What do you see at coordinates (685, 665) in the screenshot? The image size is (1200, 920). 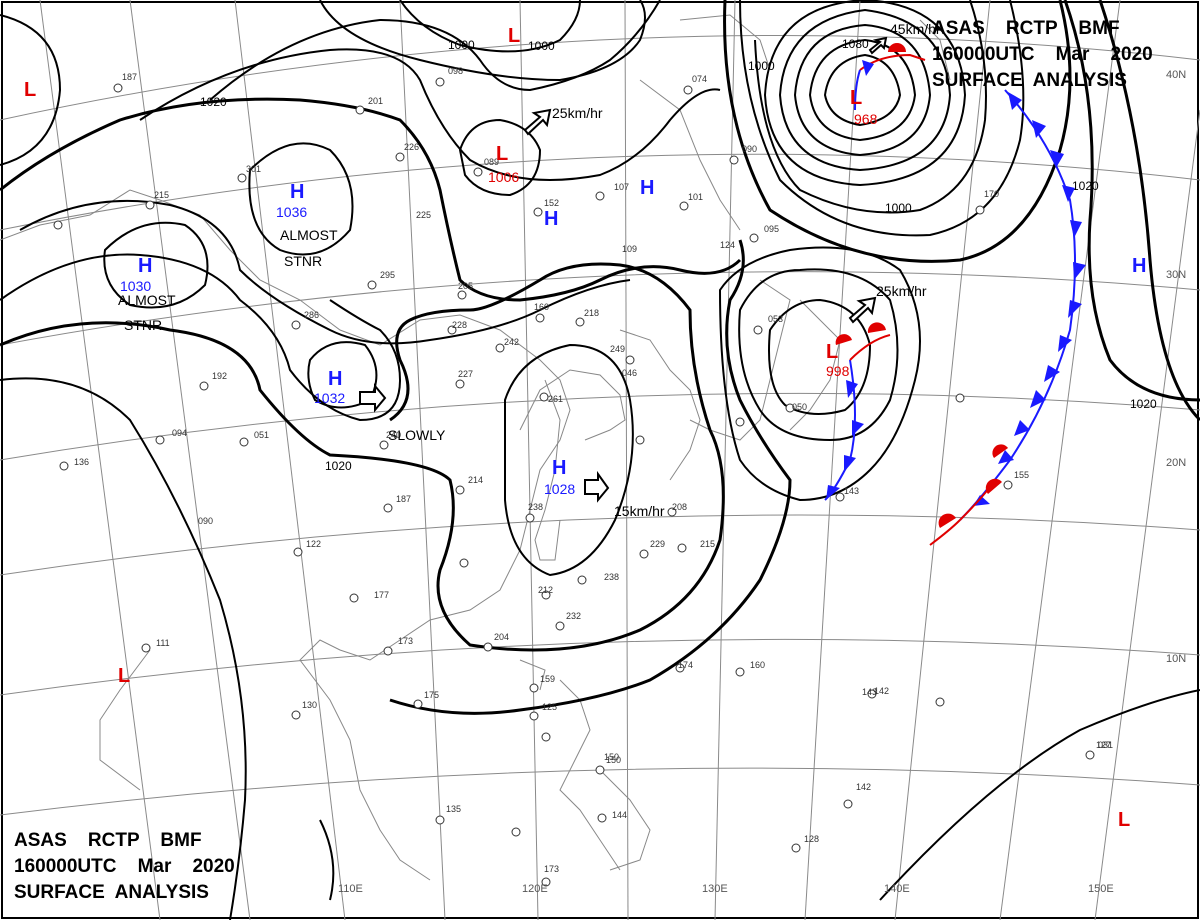 I see `station-obs: 174` at bounding box center [685, 665].